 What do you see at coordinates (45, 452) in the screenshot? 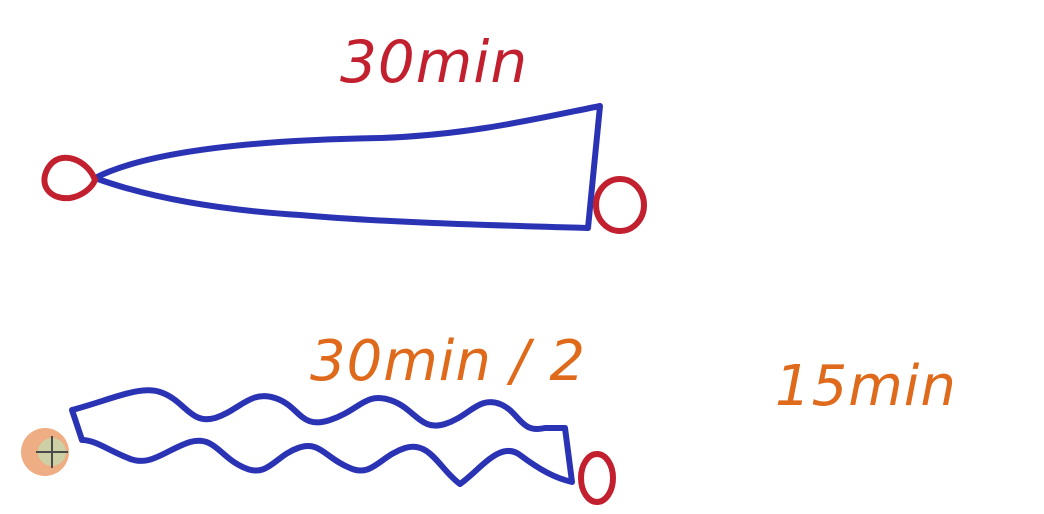
I see `crosshair-cursor-icon` at bounding box center [45, 452].